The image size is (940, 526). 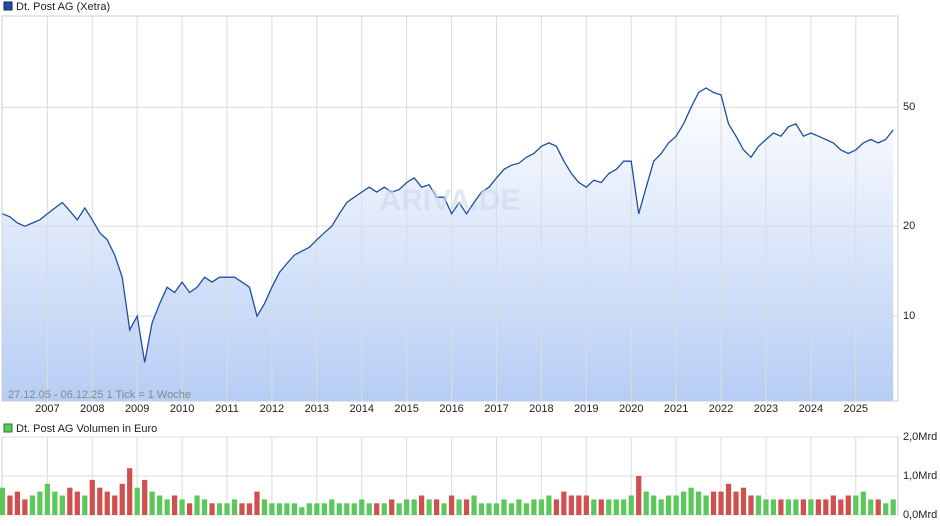 What do you see at coordinates (631, 409) in the screenshot?
I see `x-tick-label: 2020` at bounding box center [631, 409].